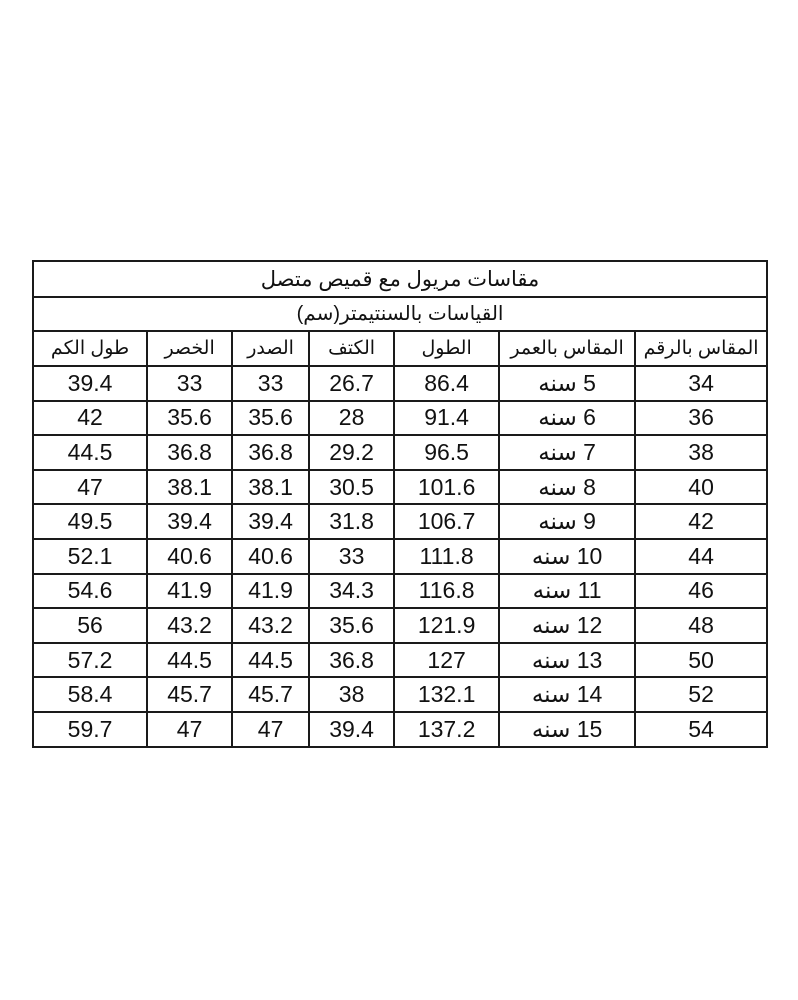 Image resolution: width=798 pixels, height=1000 pixels. Describe the element at coordinates (567, 348) in the screenshot. I see `header-size-age: المقاس بالعمر` at that location.